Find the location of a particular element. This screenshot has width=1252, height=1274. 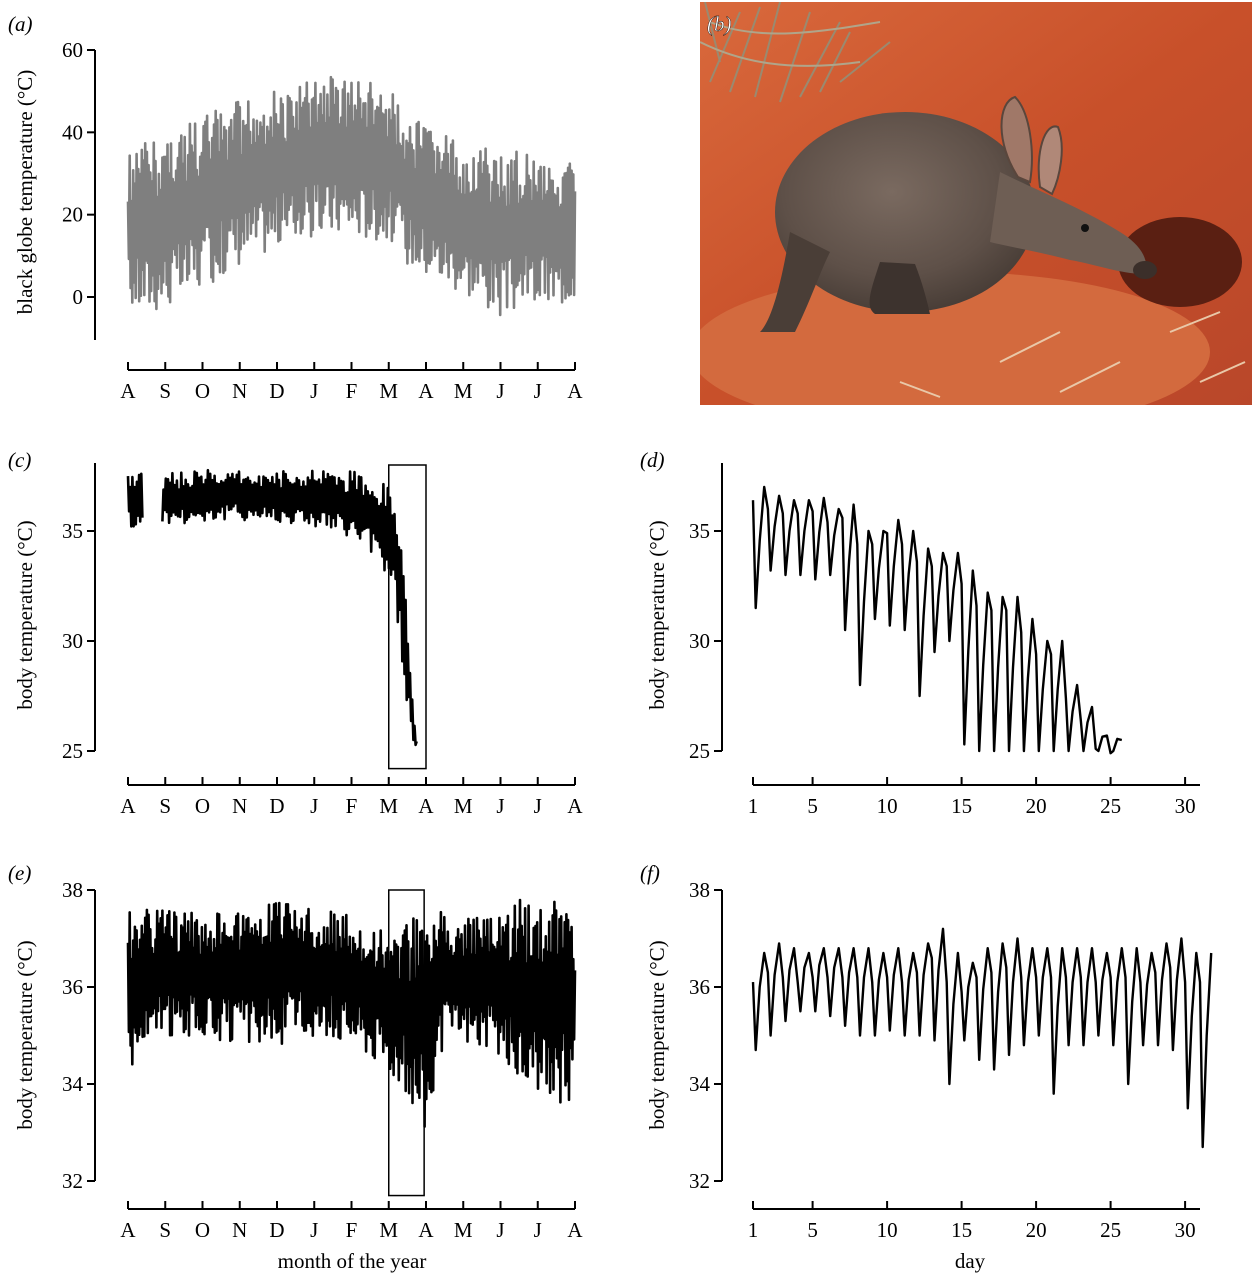

x-tick-label-c-4: D is located at coordinates (276, 806).